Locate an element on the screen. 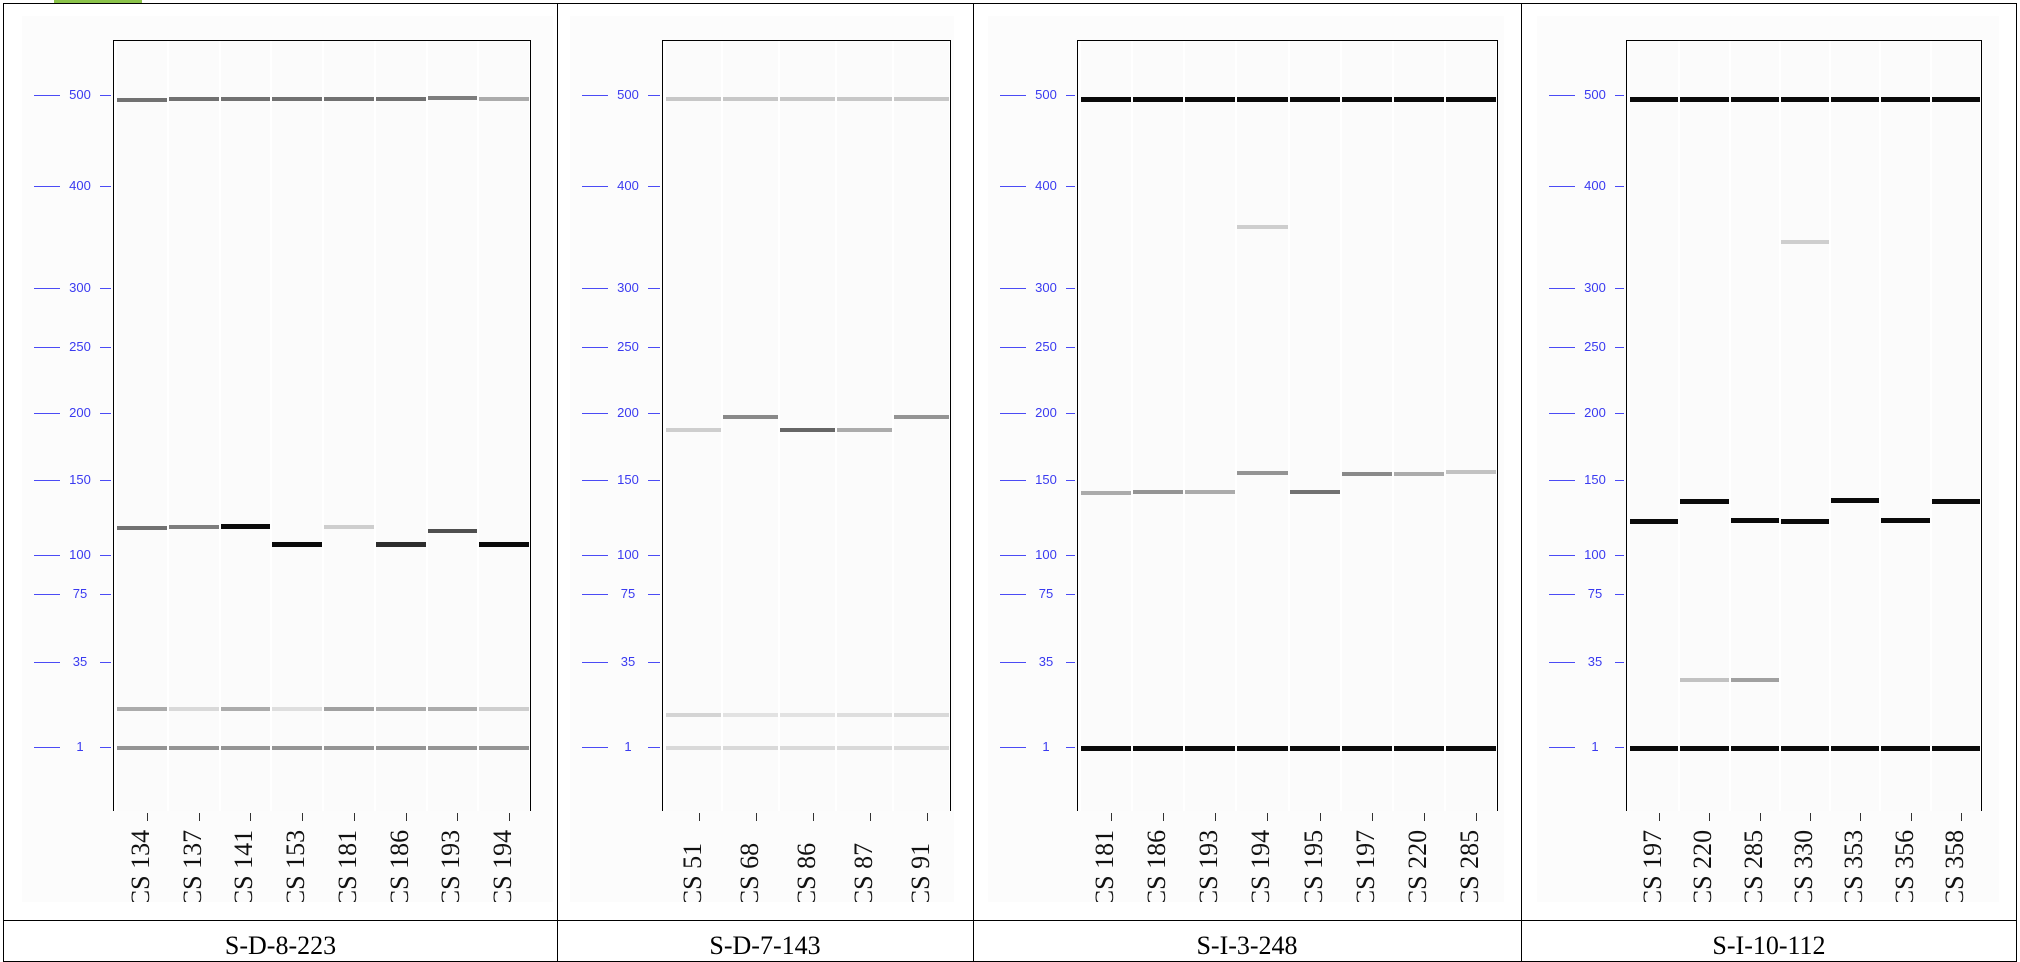 Image resolution: width=2020 pixels, height=962 pixels. lane-label: ACS 330 is located at coordinates (1803, 865).